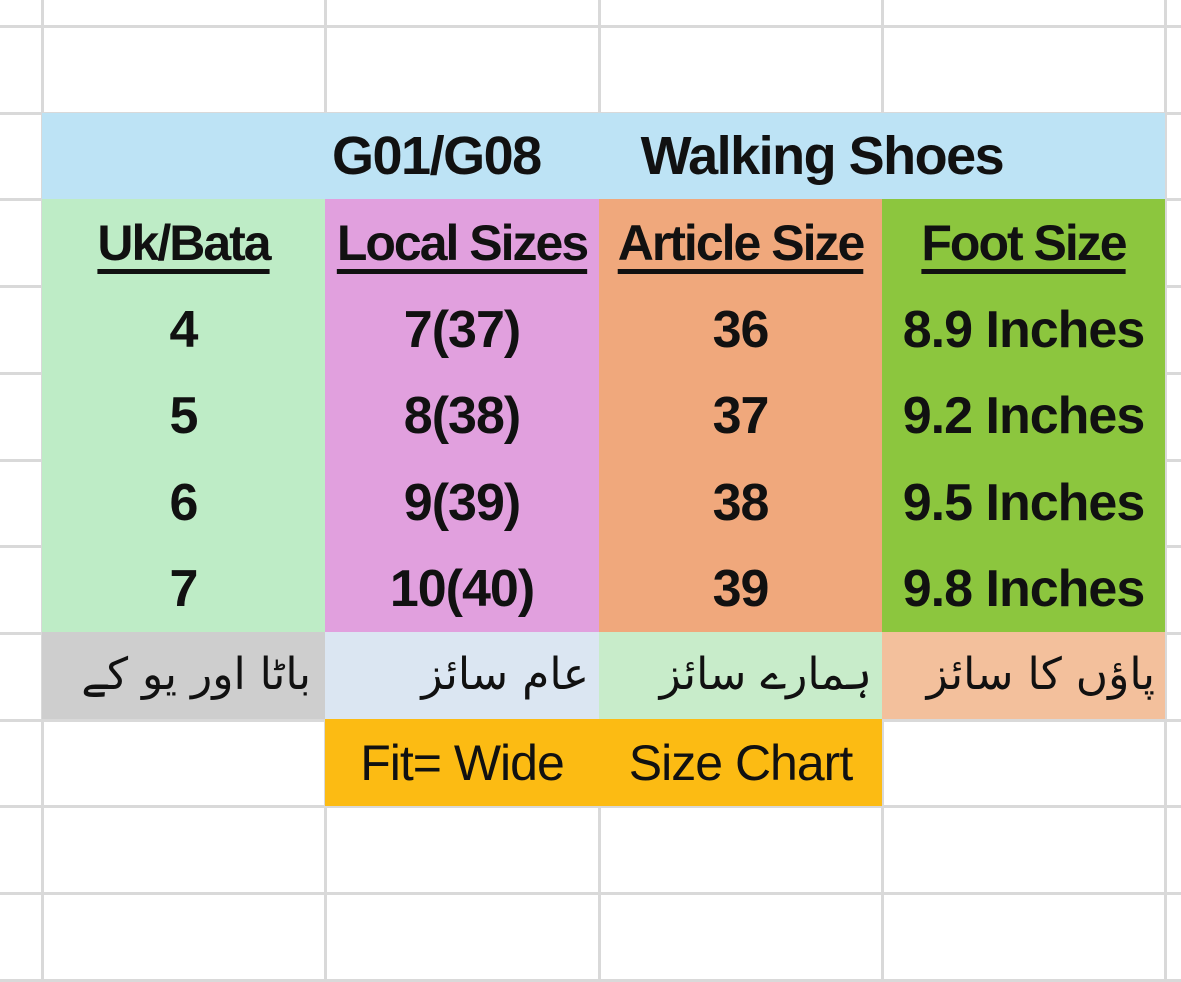  Describe the element at coordinates (740, 502) in the screenshot. I see `cell-article-size-r3: 38` at that location.